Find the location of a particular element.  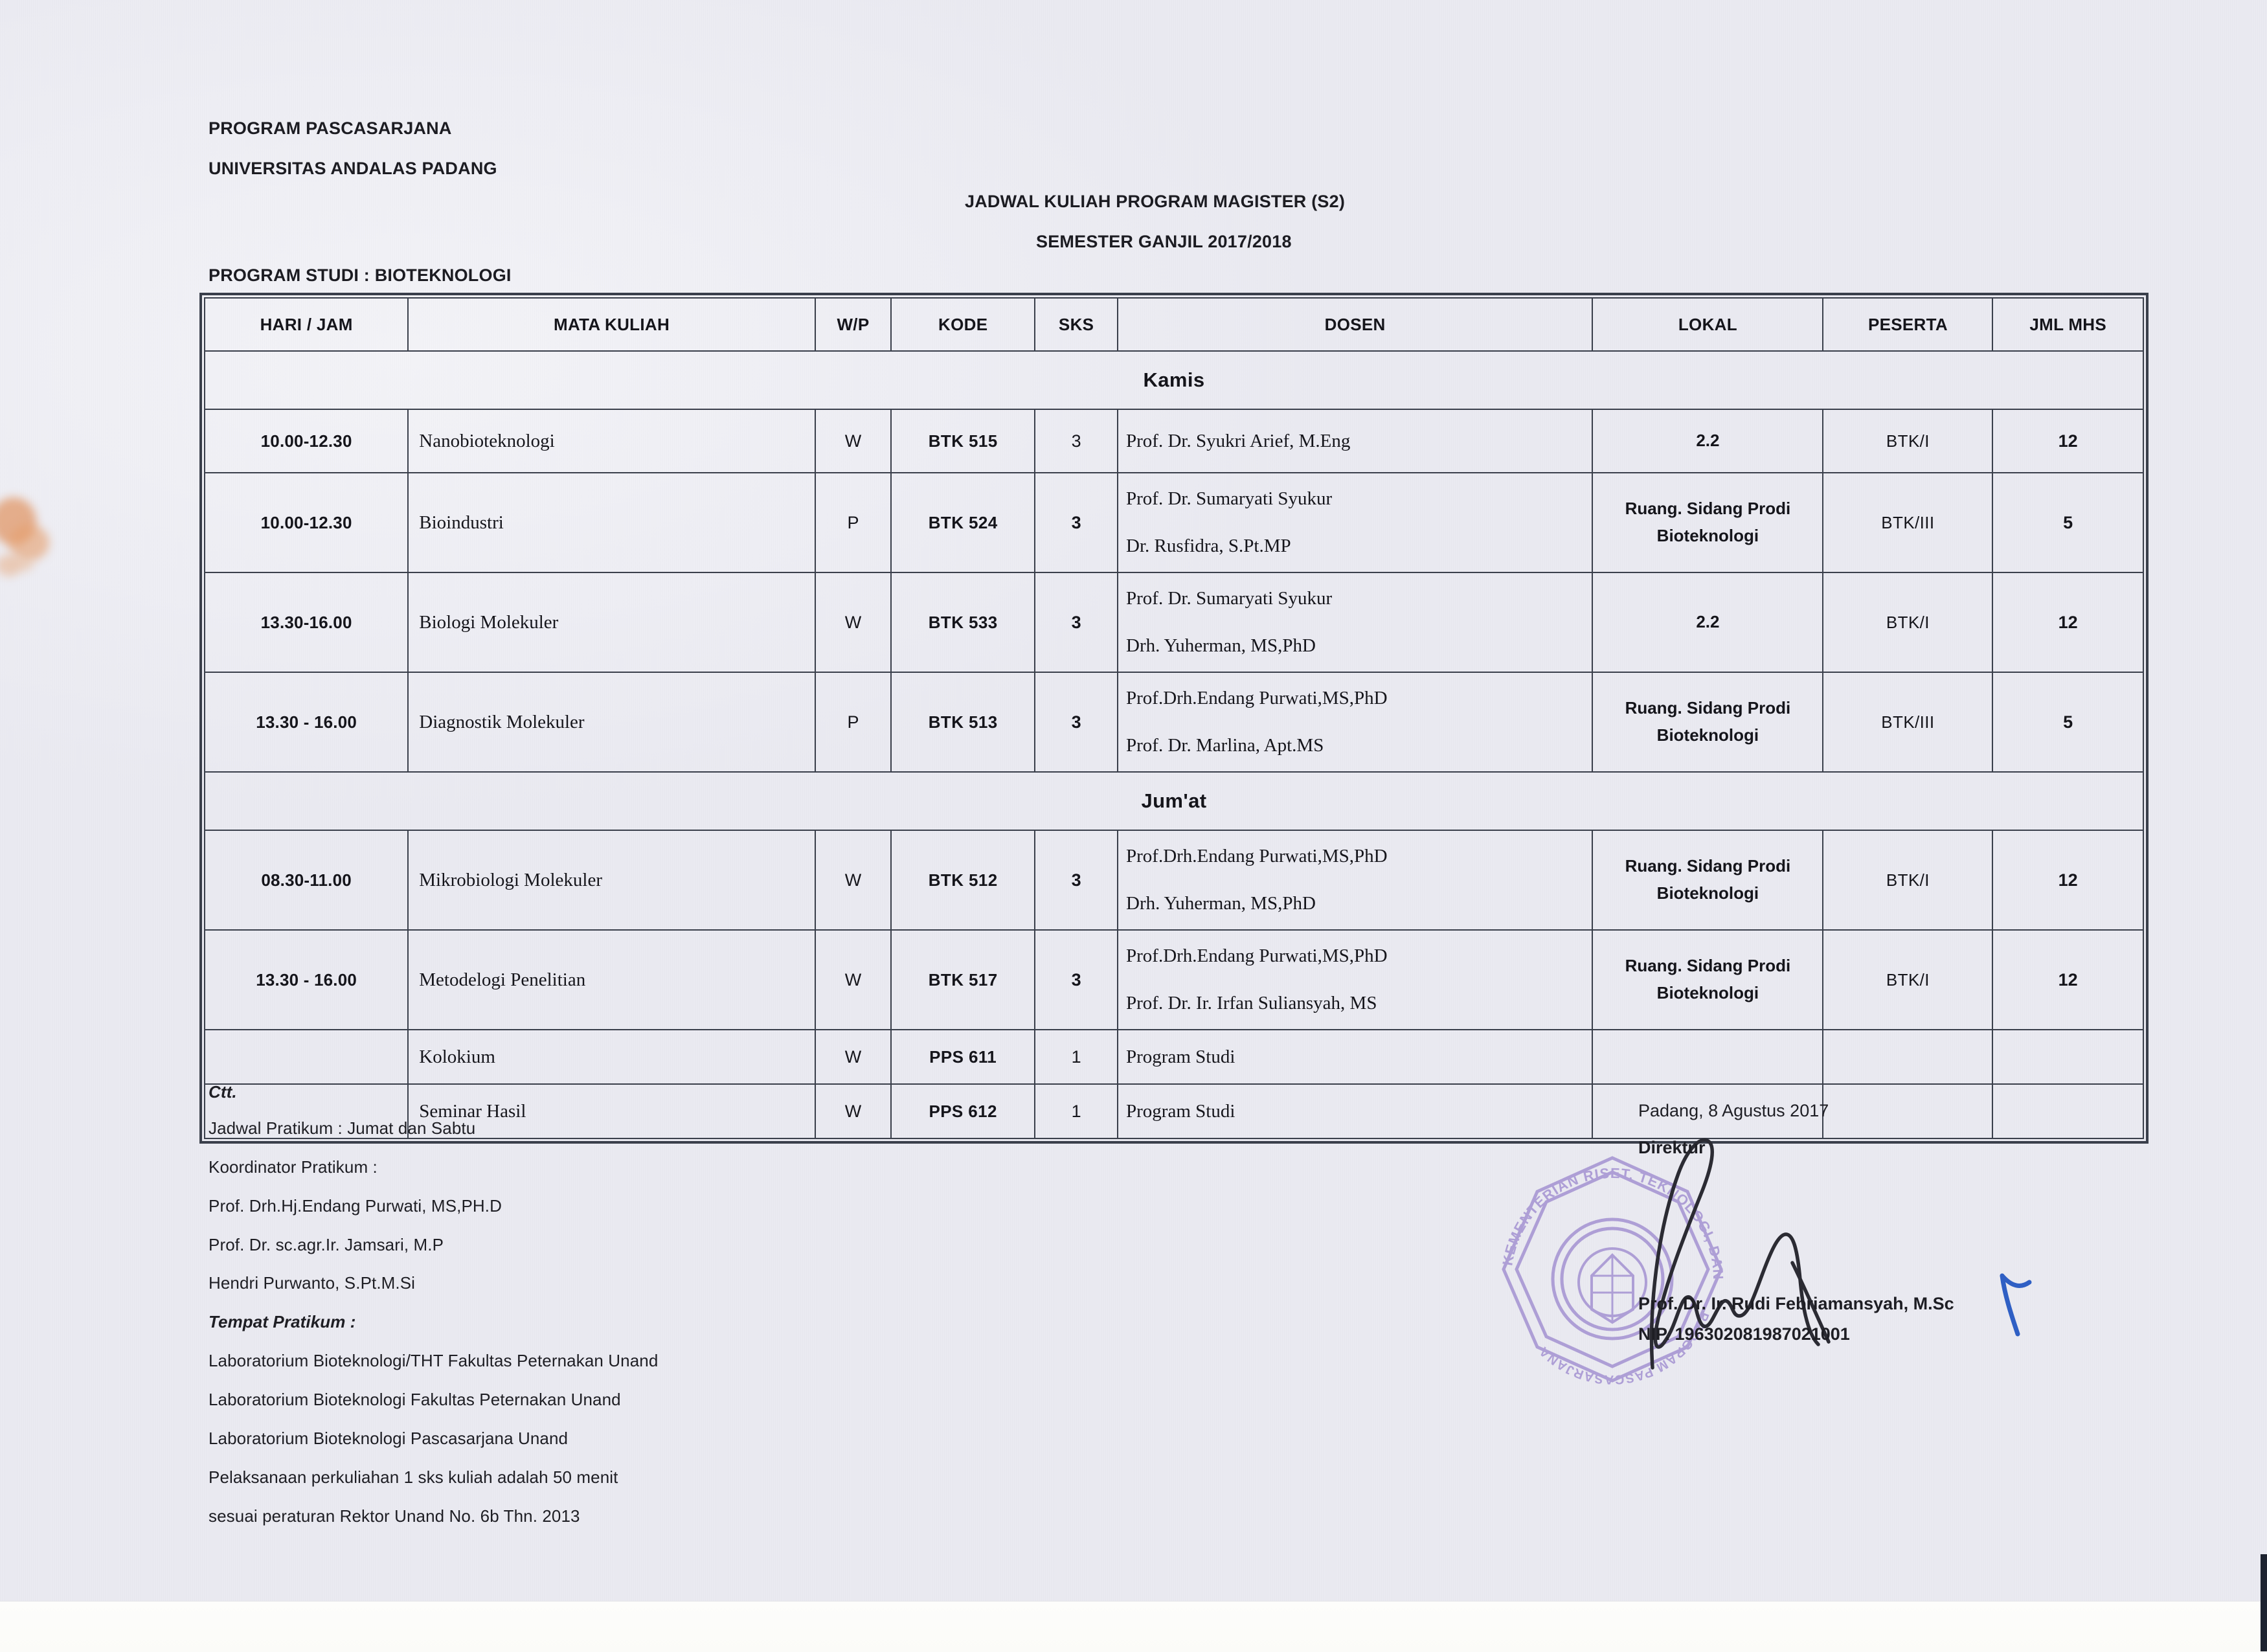

cell-dosen: Prof. Dr. Syukri Arief, M.Eng is located at coordinates (1355, 441).